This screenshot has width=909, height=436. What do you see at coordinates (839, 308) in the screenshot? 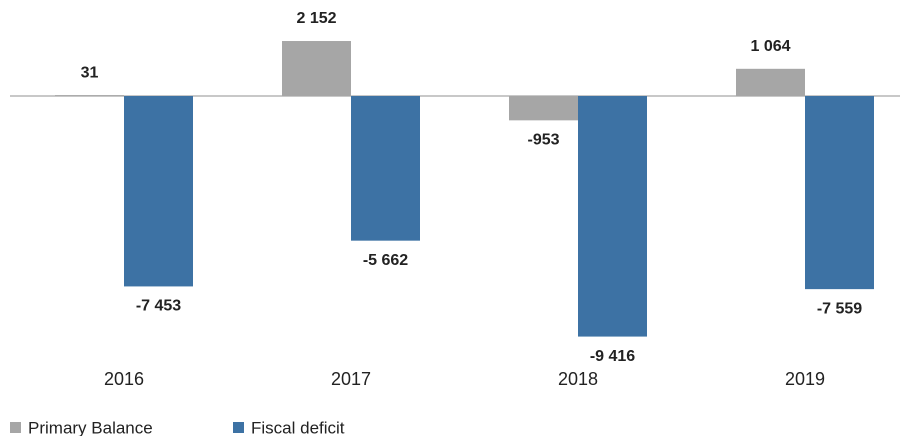
I see `value-label: -7 559` at bounding box center [839, 308].